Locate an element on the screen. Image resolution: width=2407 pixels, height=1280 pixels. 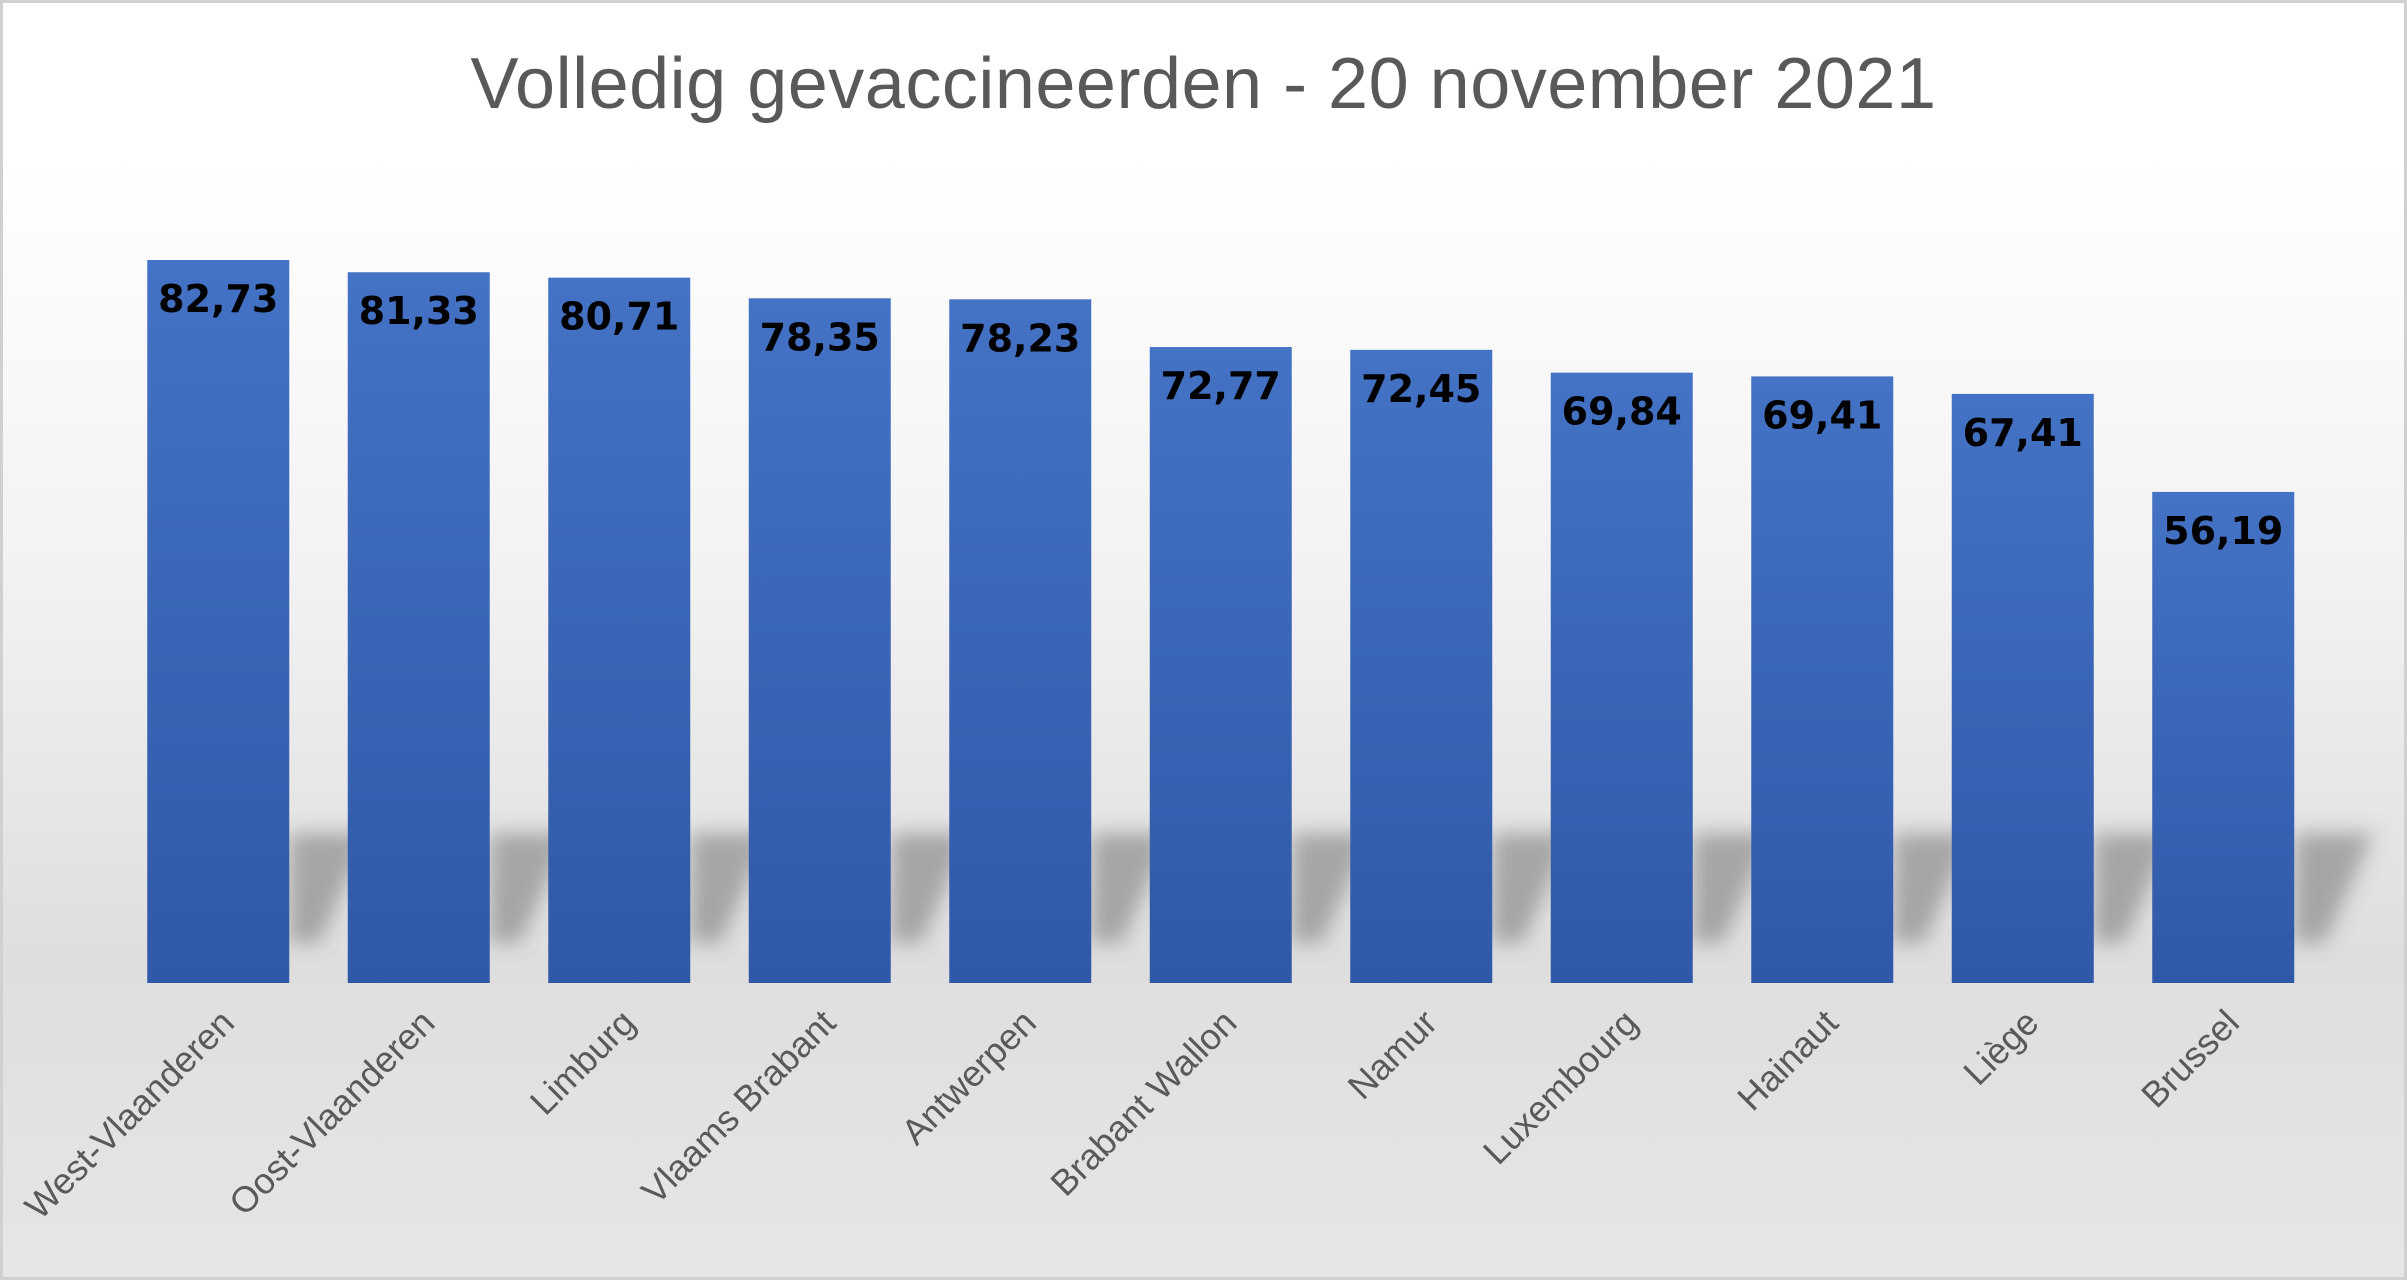
data-label: 67,41 is located at coordinates (2023, 433).